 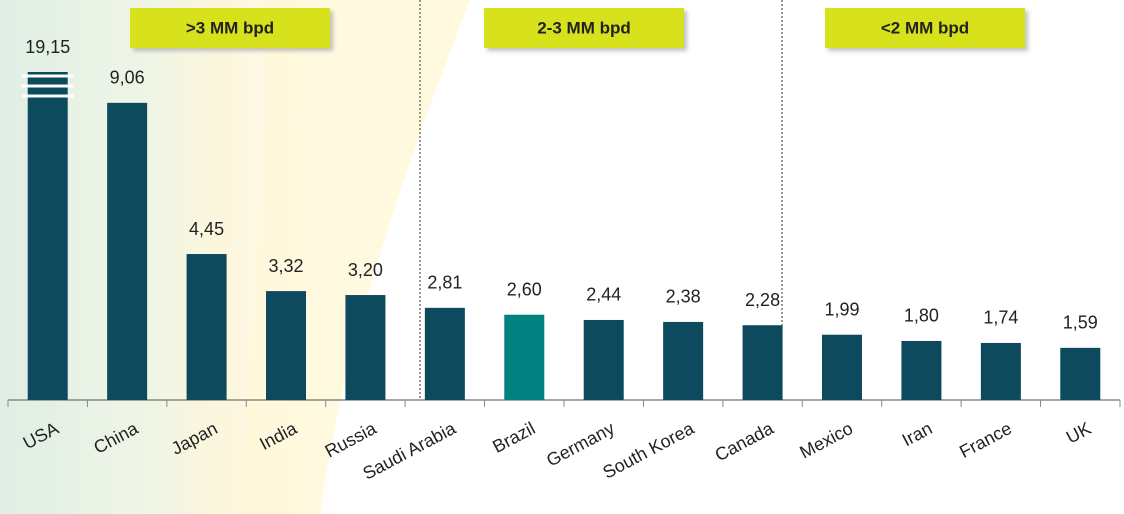 What do you see at coordinates (841, 309) in the screenshot?
I see `value-label: 1,99` at bounding box center [841, 309].